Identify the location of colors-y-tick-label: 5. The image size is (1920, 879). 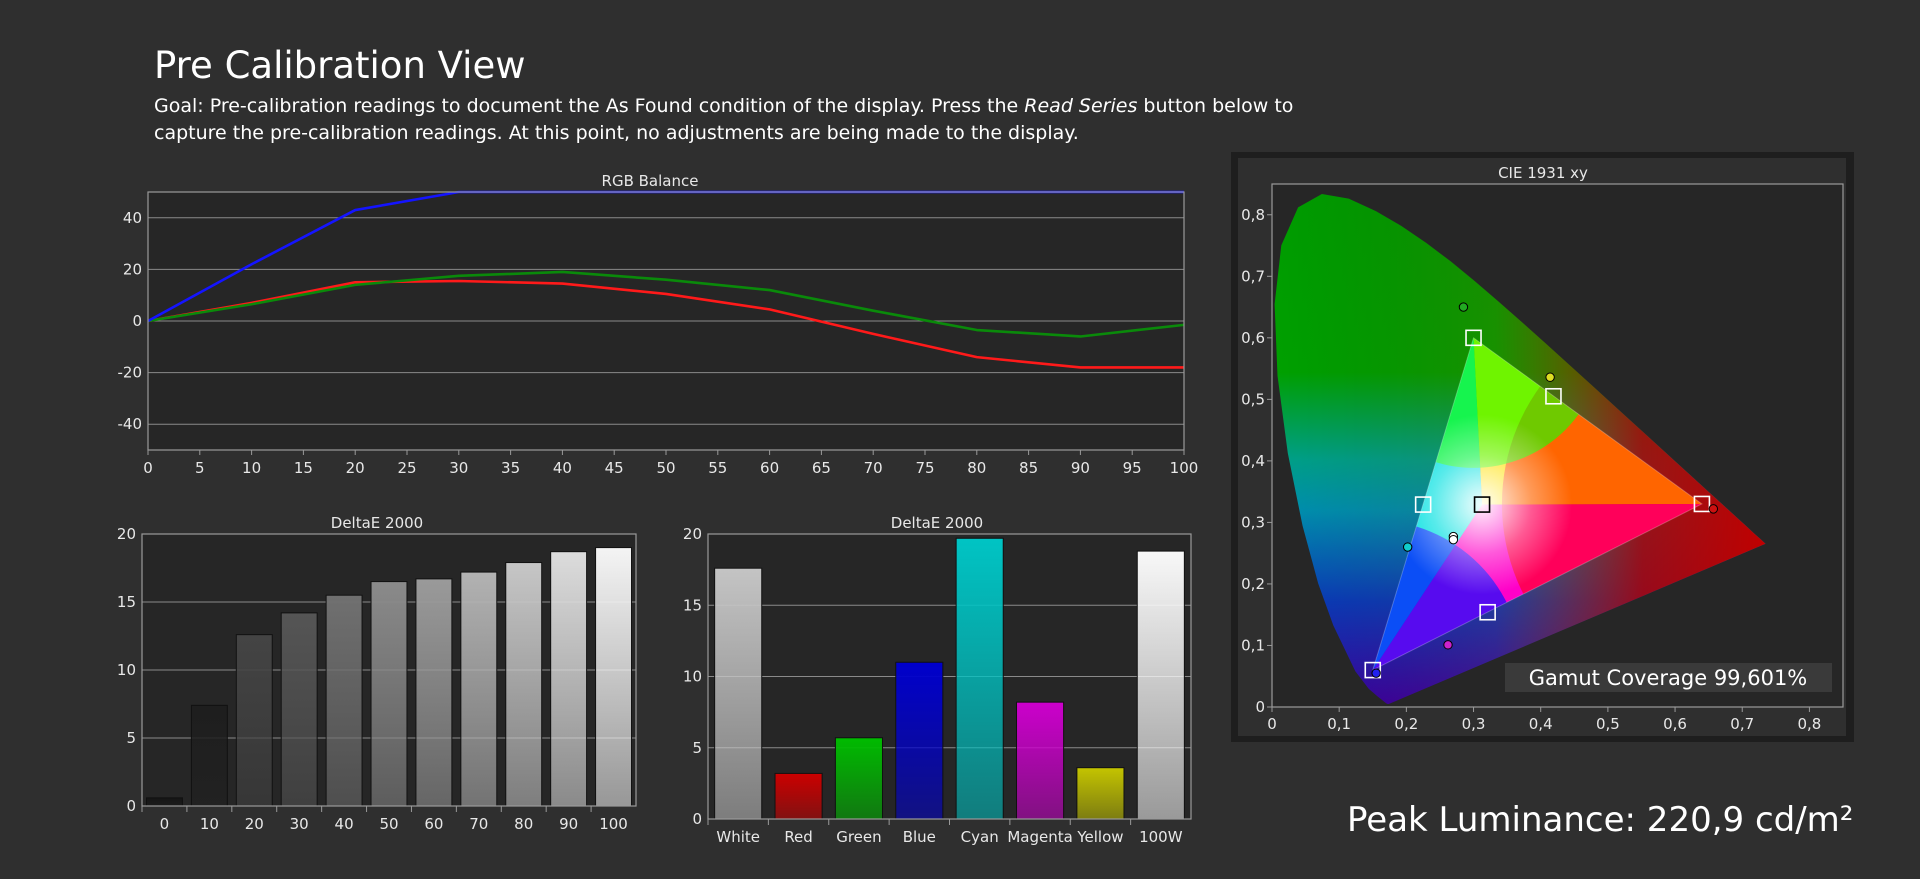
(697, 748).